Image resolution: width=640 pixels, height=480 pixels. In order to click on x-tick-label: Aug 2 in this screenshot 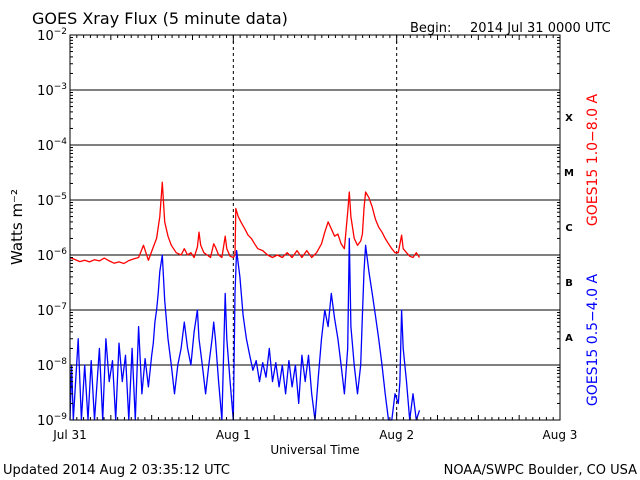, I will do `click(396, 435)`.